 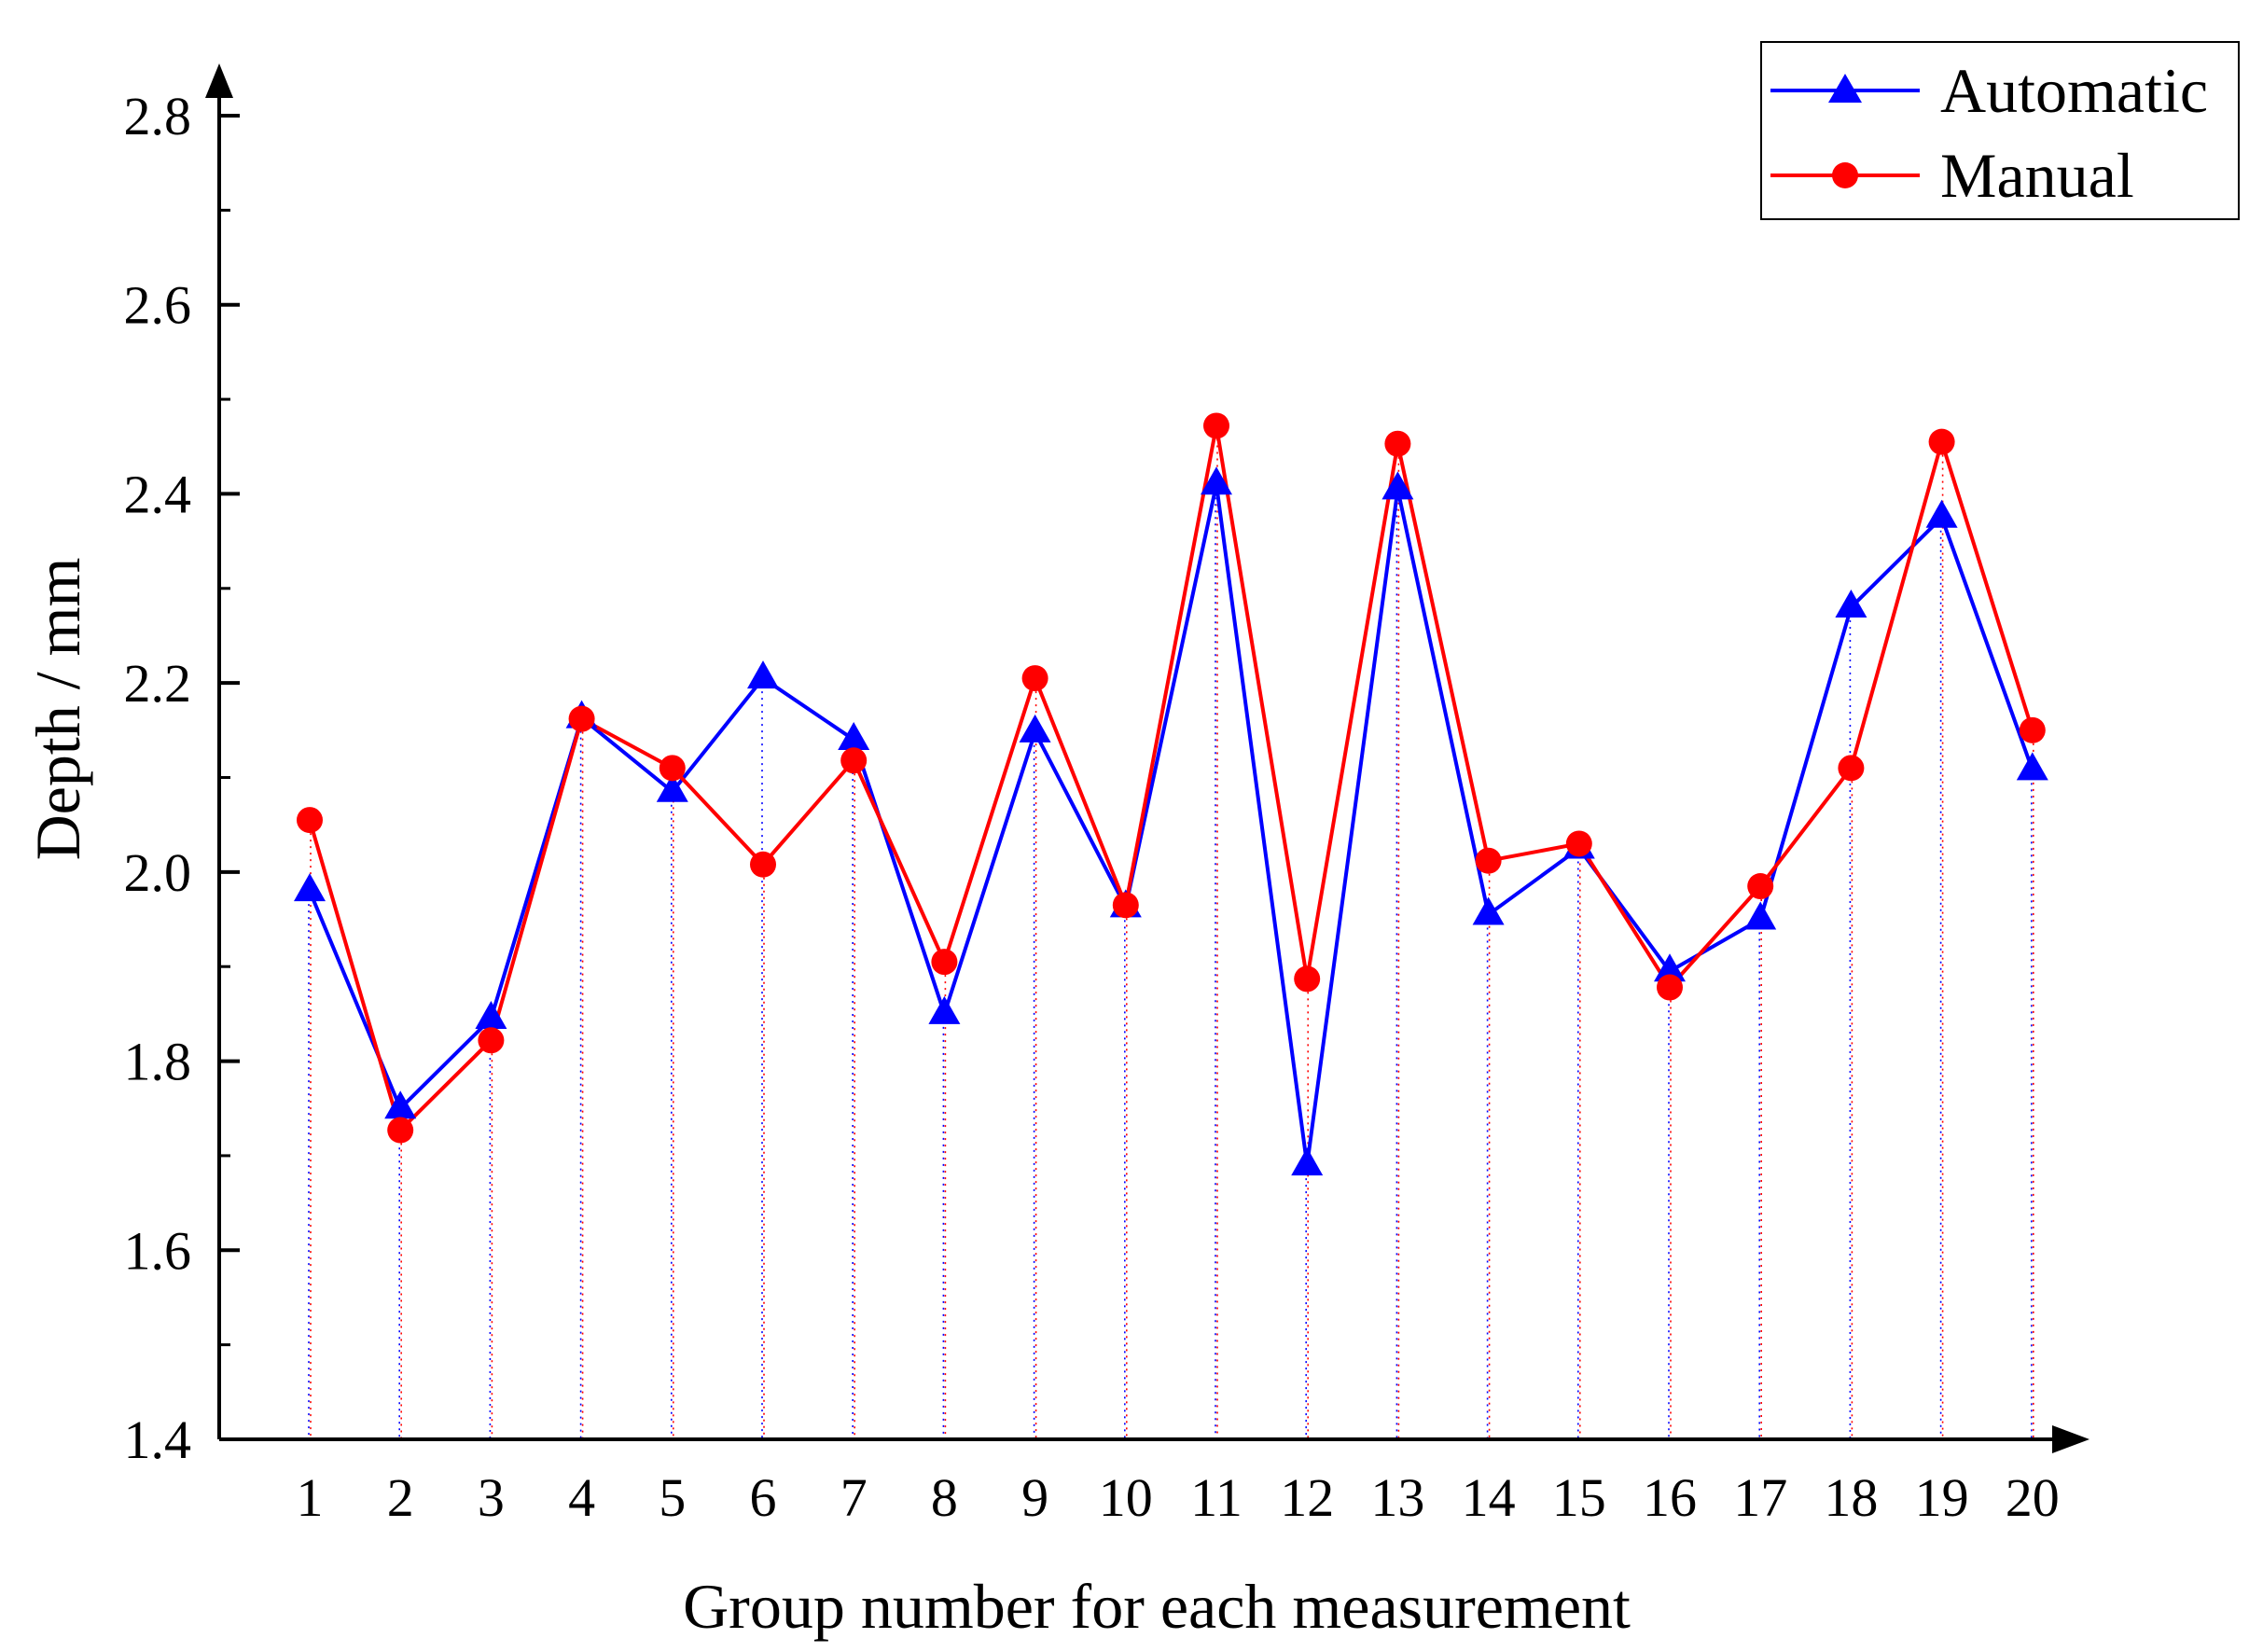 I want to click on x-tick-label: 19, so click(x=1942, y=1498).